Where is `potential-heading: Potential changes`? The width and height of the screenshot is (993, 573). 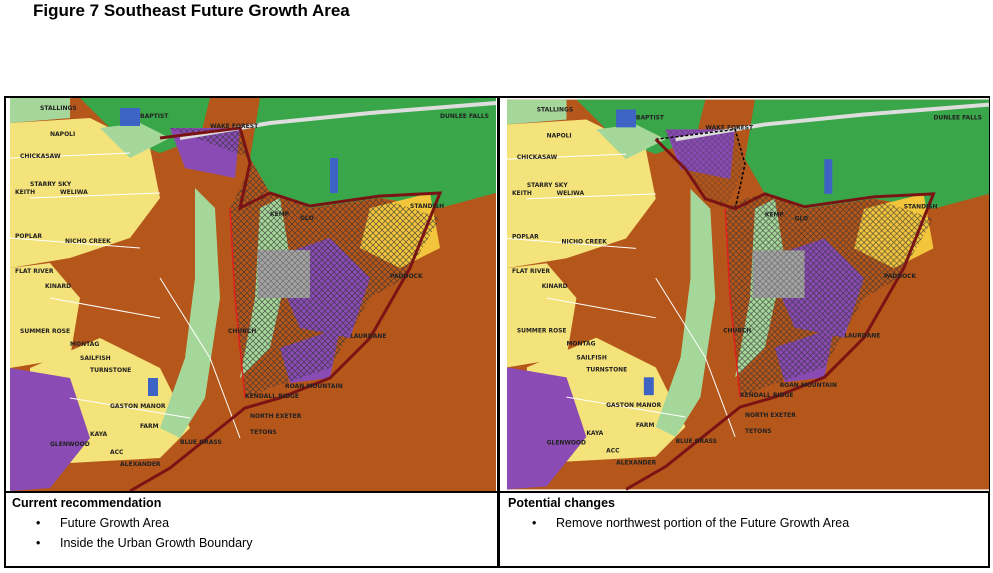 potential-heading: Potential changes is located at coordinates (561, 503).